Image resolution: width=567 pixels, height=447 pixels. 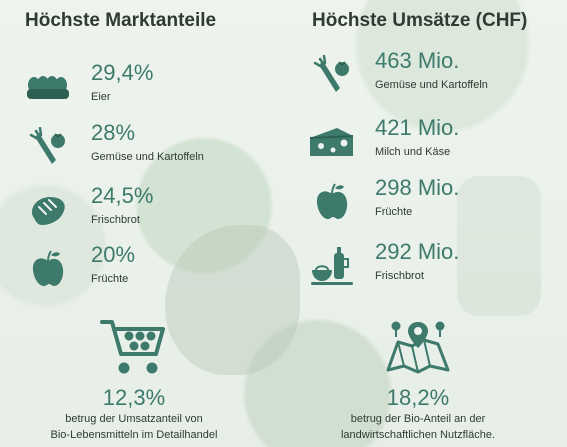 What do you see at coordinates (140, 86) in the screenshot?
I see `left-item-eggs: 29,4% Eier` at bounding box center [140, 86].